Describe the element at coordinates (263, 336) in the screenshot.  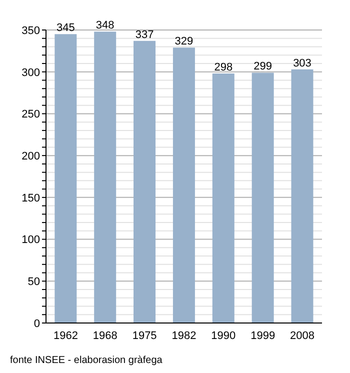
I see `x-tick-label: 1999` at that location.